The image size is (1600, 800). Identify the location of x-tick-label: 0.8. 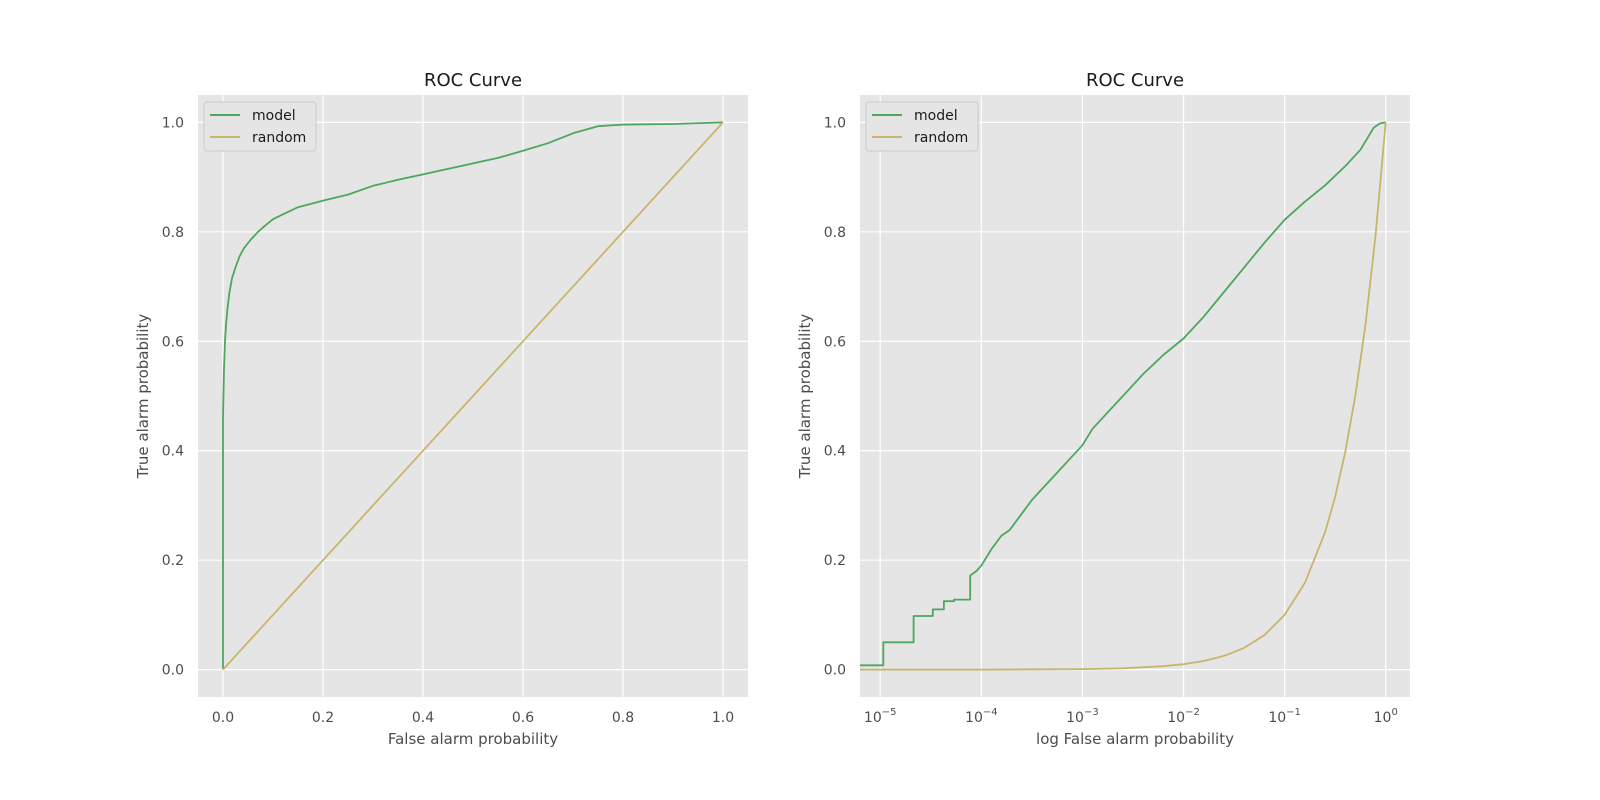
(623, 718).